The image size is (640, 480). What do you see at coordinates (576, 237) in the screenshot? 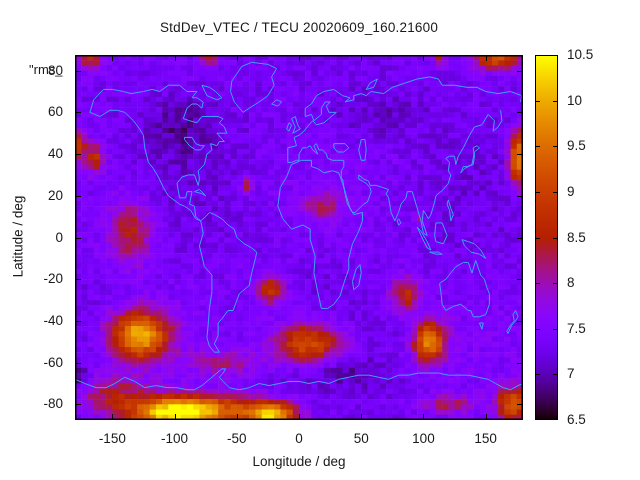
I see `colorbar-tick-label: 8.5` at bounding box center [576, 237].